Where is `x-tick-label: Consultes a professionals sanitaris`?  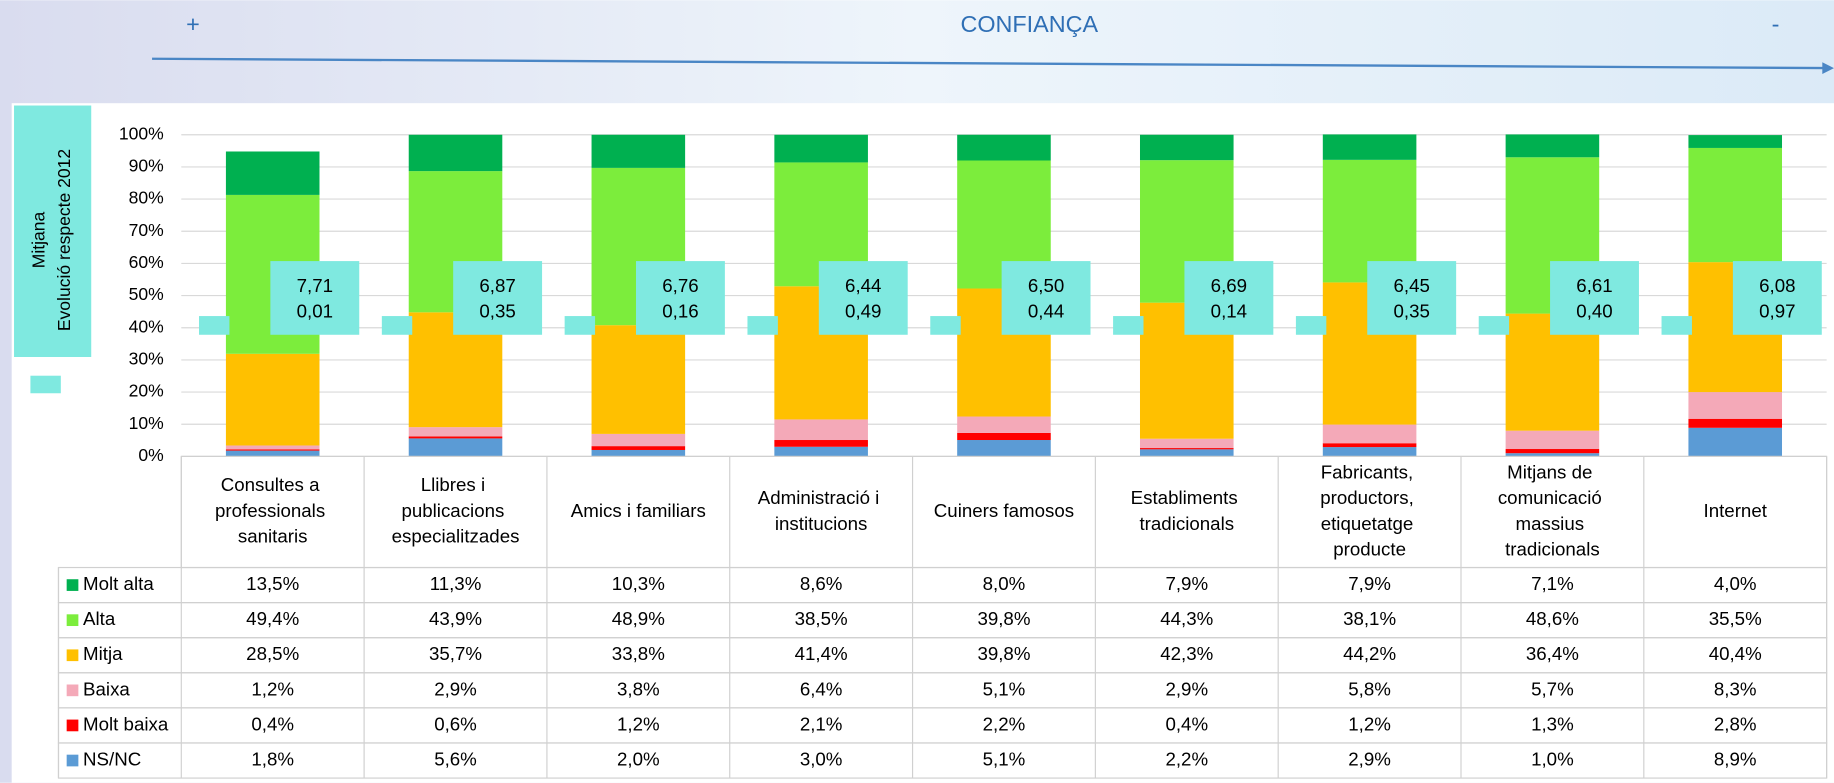
x-tick-label: Consultes a professionals sanitaris is located at coordinates (272, 510).